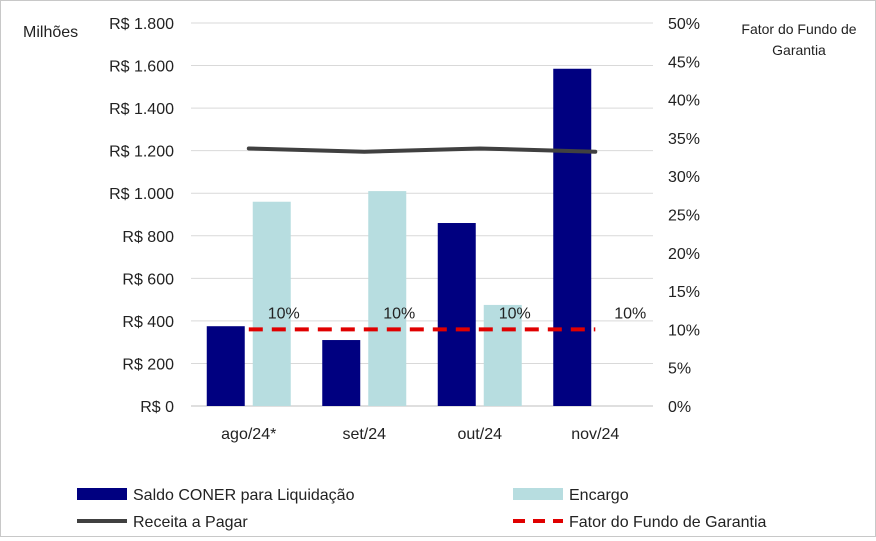 Image resolution: width=876 pixels, height=541 pixels. Describe the element at coordinates (141, 194) in the screenshot. I see `left-tick-label: R$ 1.000` at that location.